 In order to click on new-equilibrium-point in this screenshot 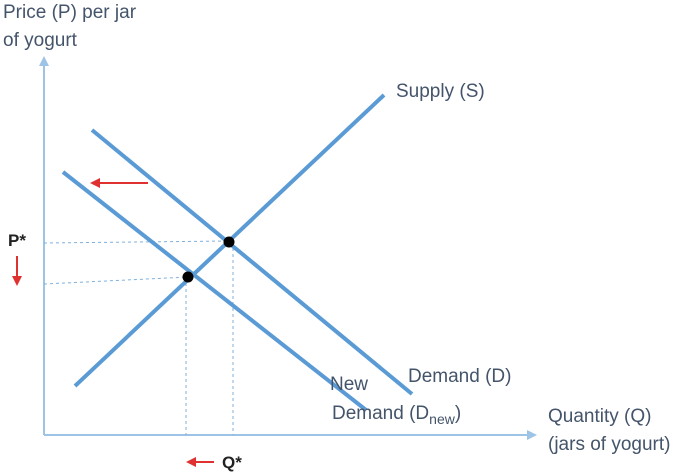, I will do `click(188, 277)`.